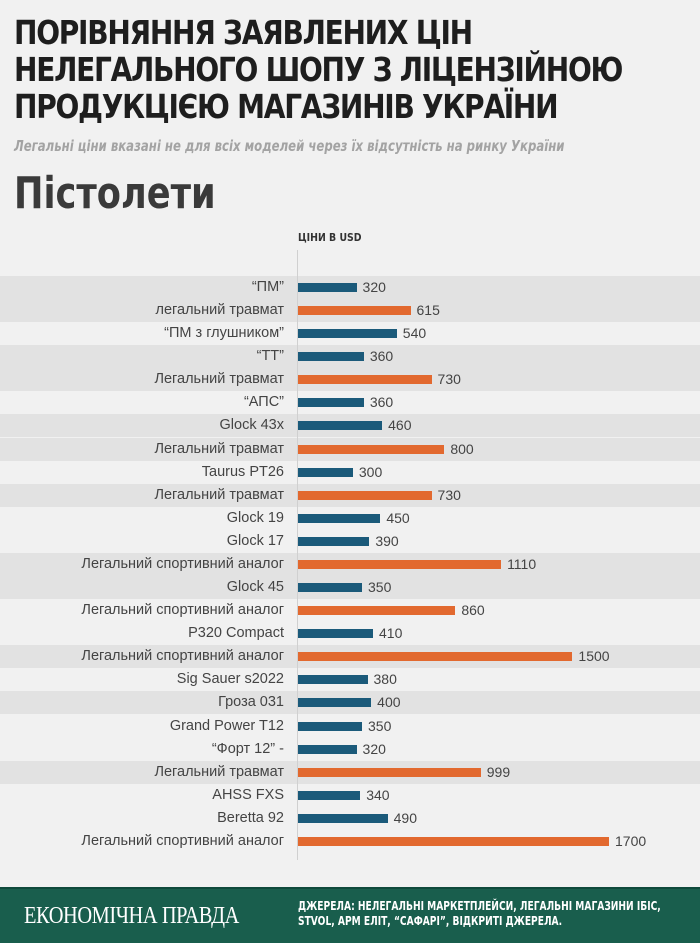  I want to click on bar-row: Легальний спортивний аналог 1500, so click(350, 657).